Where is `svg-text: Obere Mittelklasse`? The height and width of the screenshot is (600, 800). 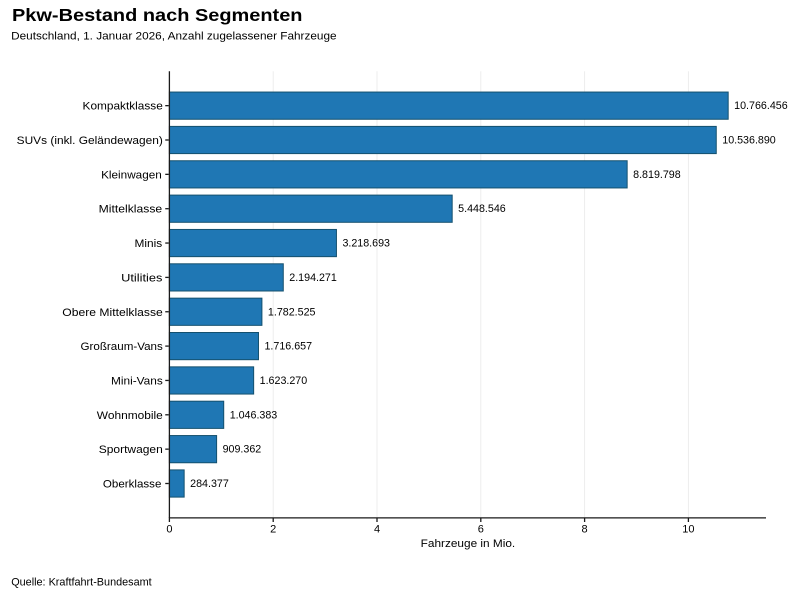 svg-text: Obere Mittelklasse is located at coordinates (112, 313).